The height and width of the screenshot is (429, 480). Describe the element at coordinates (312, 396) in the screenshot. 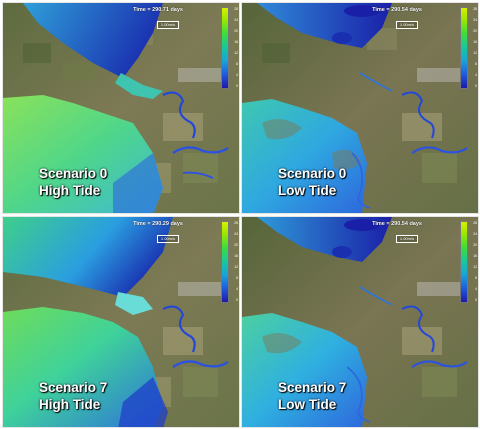

I see `scenario-label: Scenario 7 Low Tide` at that location.